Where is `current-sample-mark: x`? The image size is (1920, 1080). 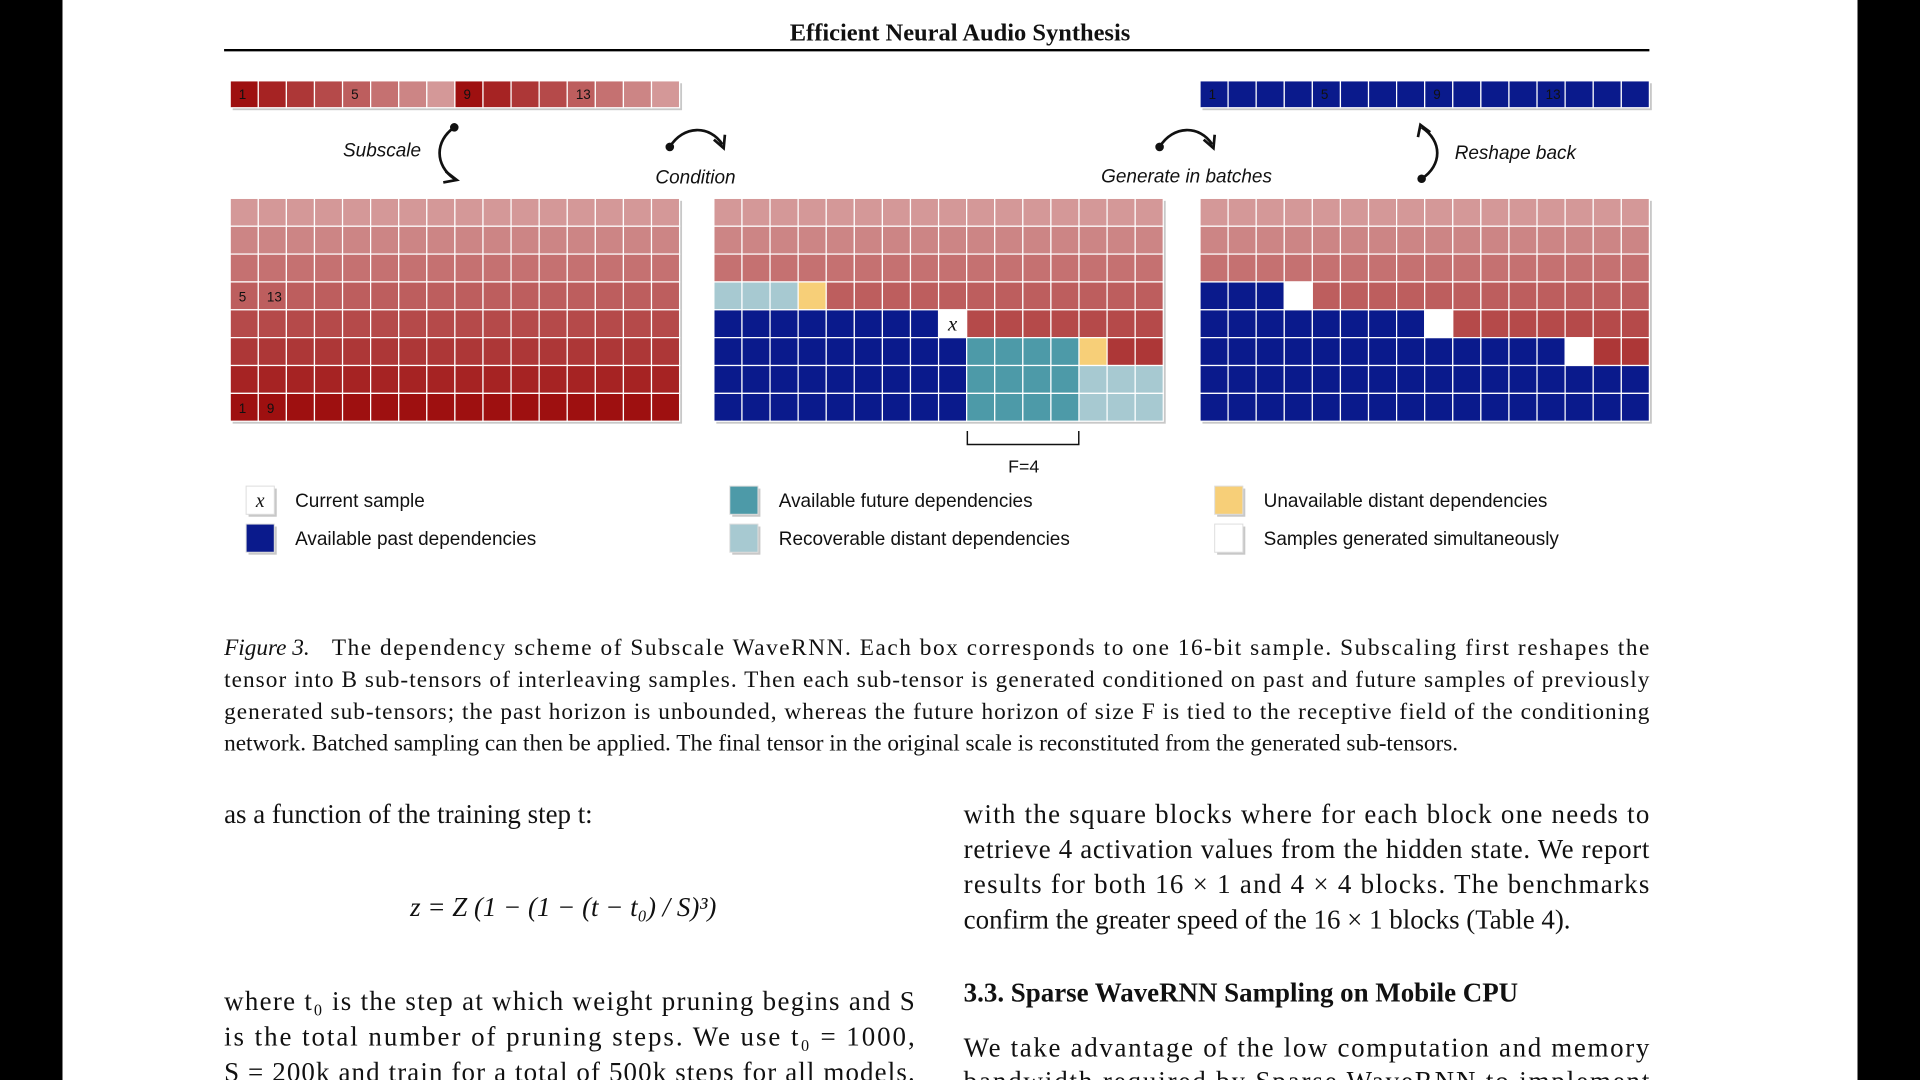 current-sample-mark: x is located at coordinates (952, 324).